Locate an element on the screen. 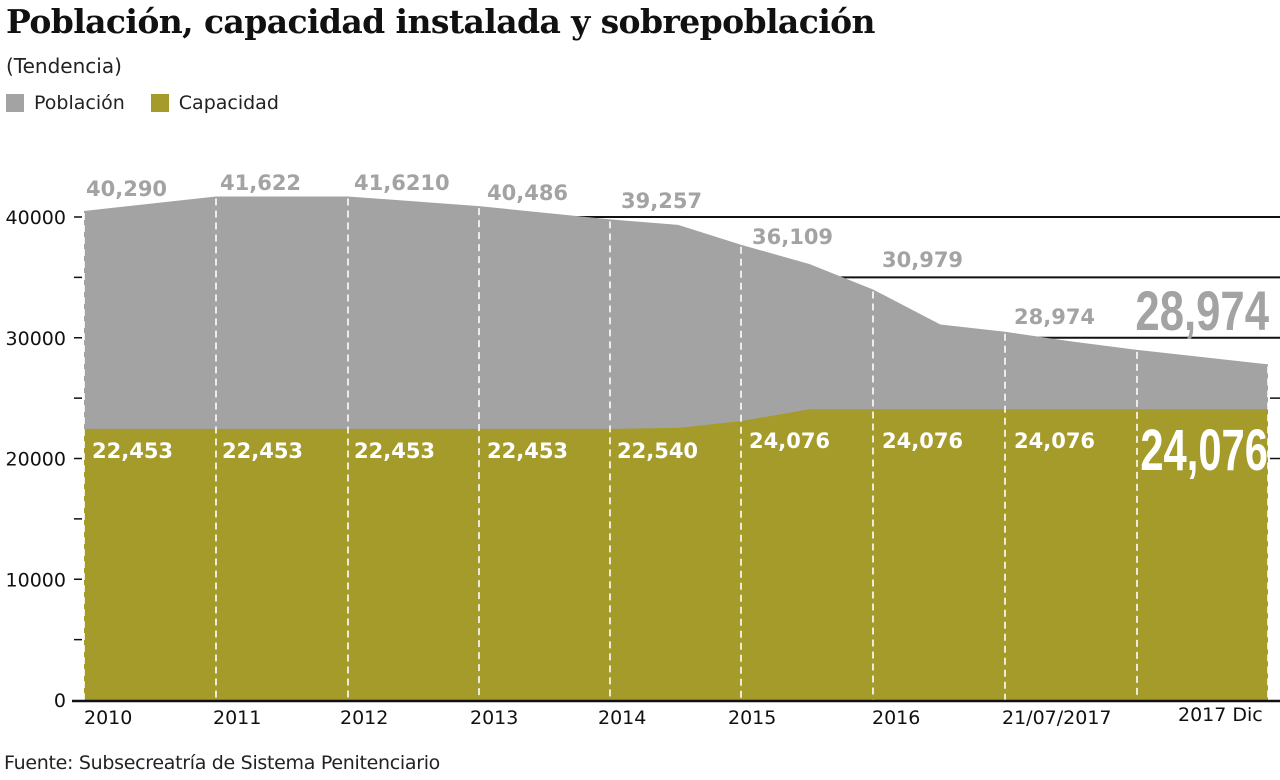  data-label-poblacion: 41,622 is located at coordinates (260, 183).